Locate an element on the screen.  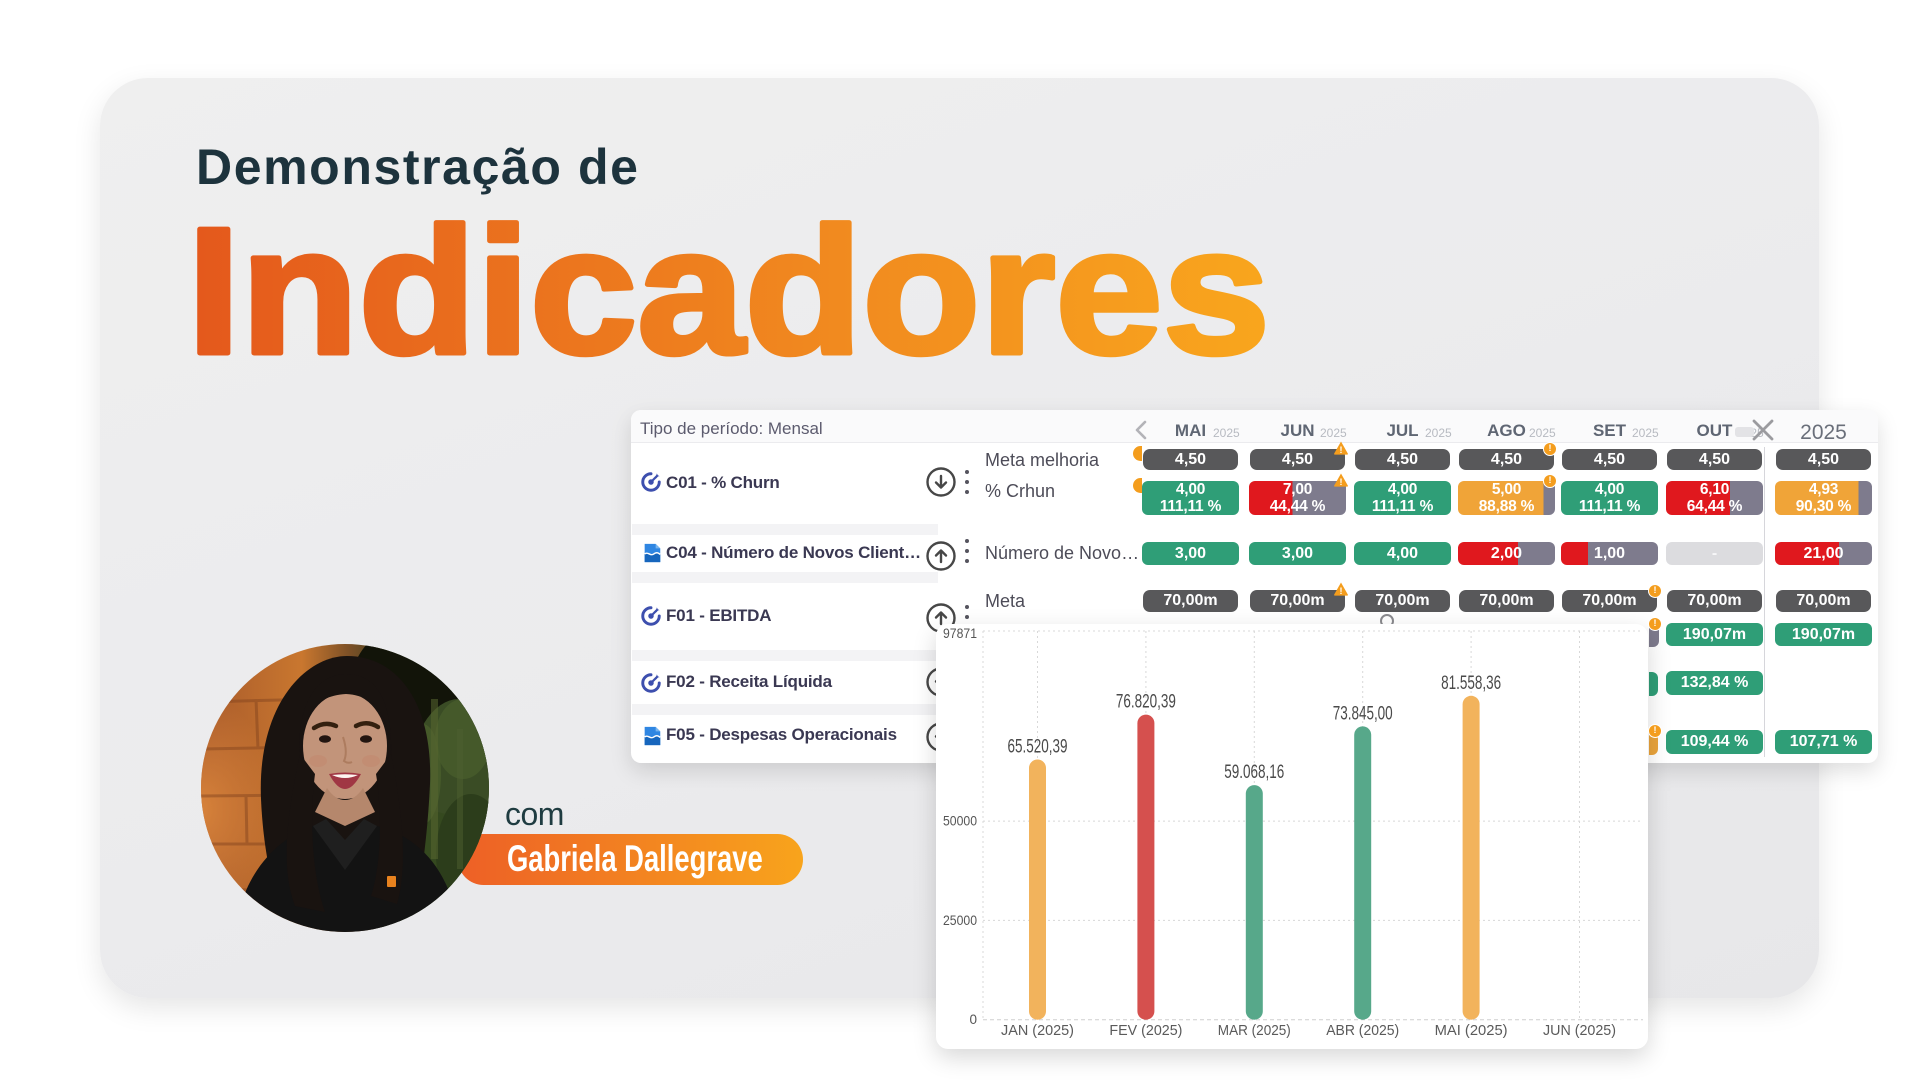
svg-text: 97871 is located at coordinates (960, 633).